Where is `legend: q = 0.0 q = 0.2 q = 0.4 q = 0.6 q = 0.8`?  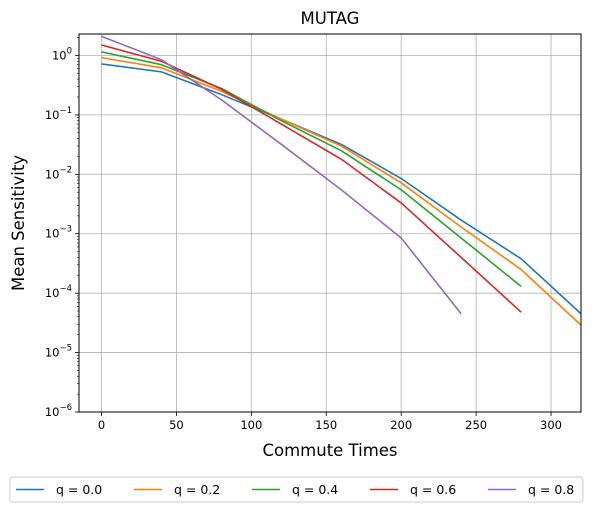
legend: q = 0.0 q = 0.2 q = 0.4 q = 0.6 q = 0.8 is located at coordinates (296, 489).